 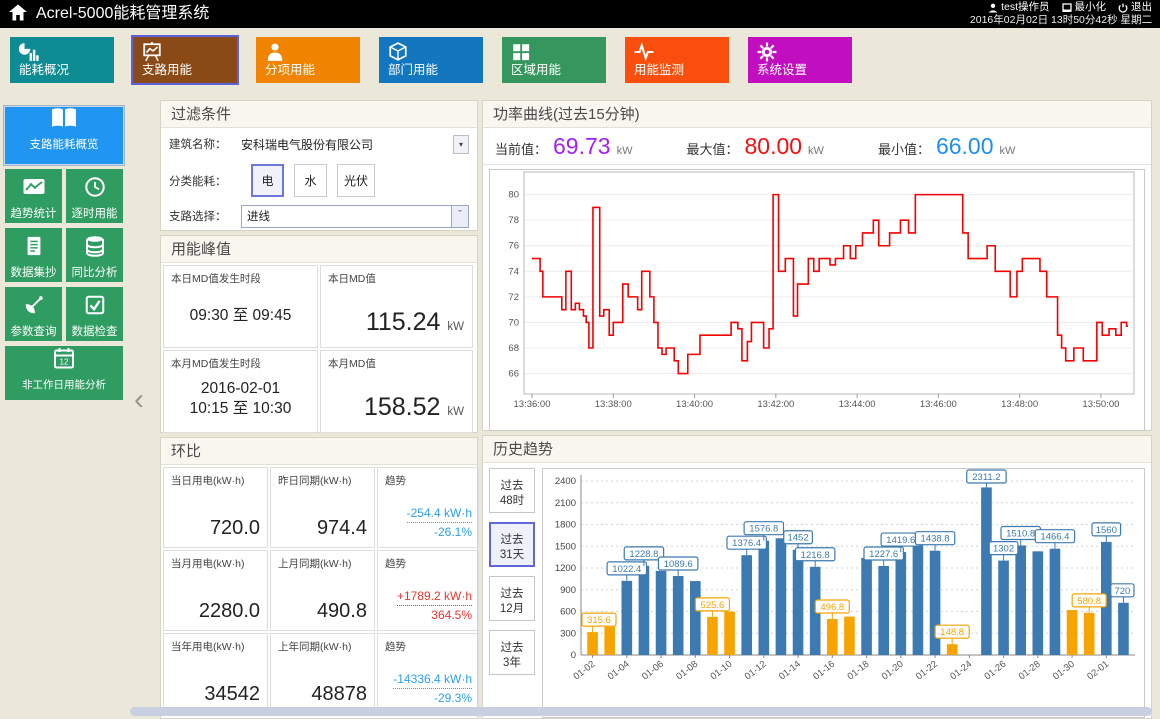 I want to click on calendar-icon: 12, so click(x=64, y=360).